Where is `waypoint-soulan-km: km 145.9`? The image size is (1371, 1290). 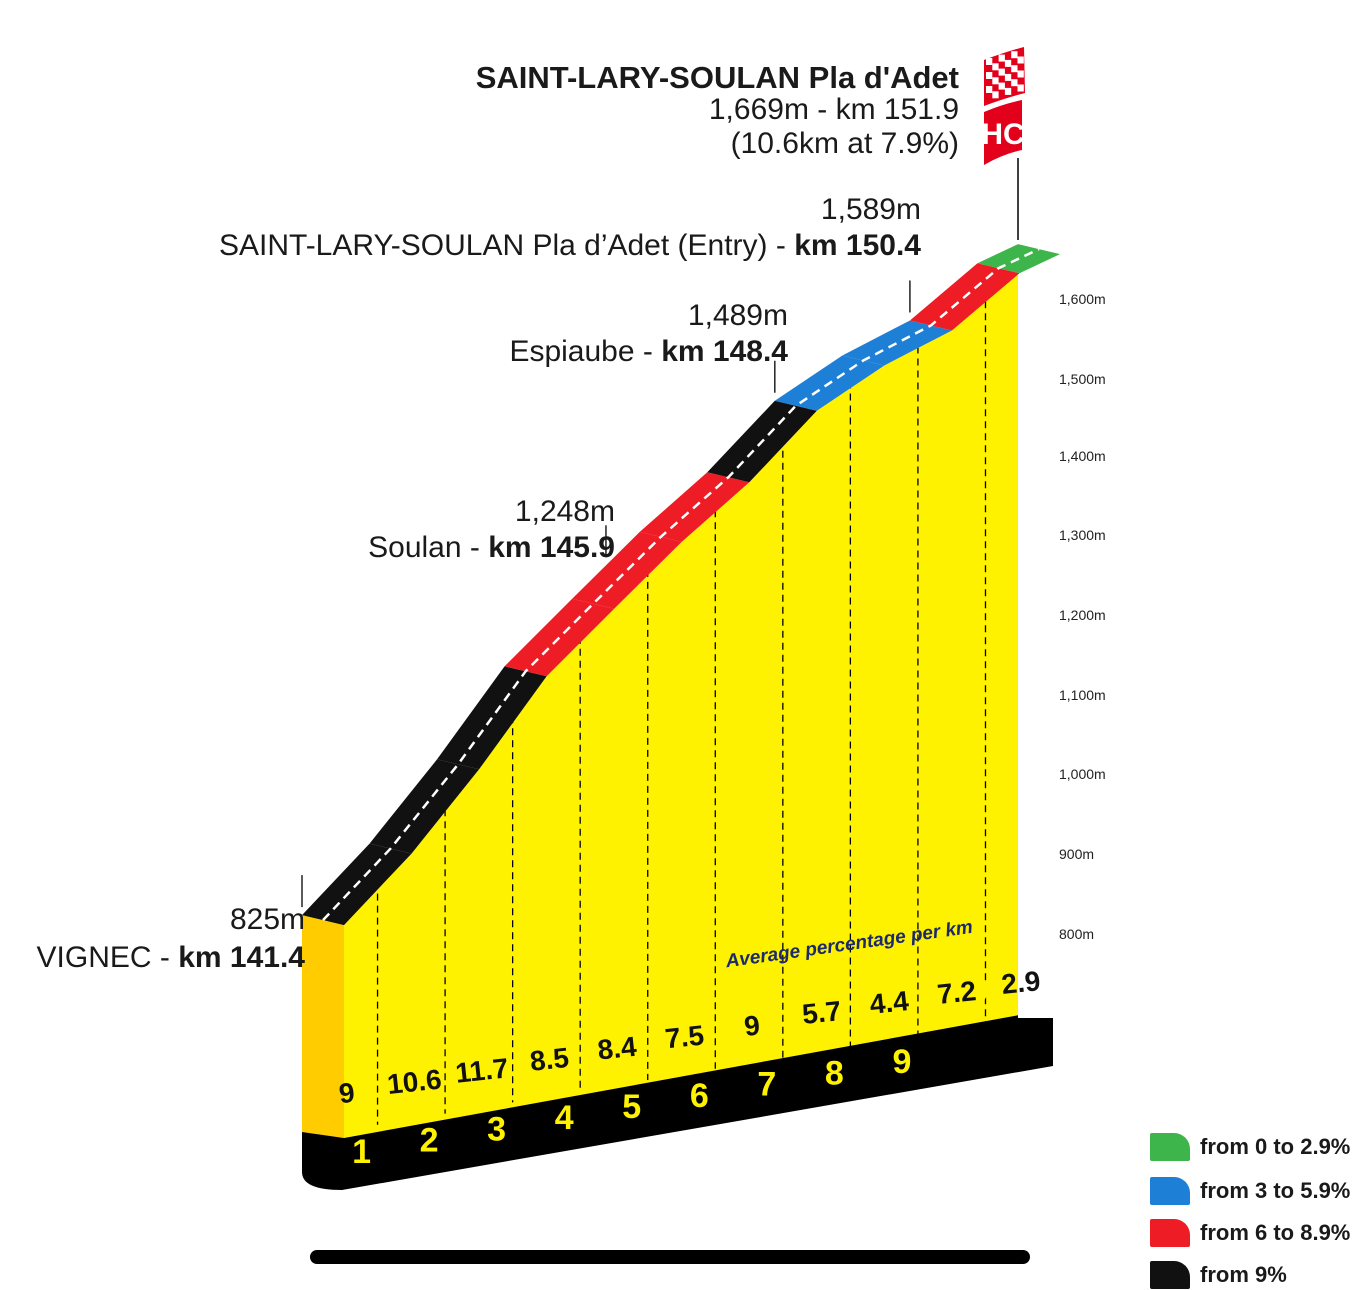
waypoint-soulan-km: km 145.9 is located at coordinates (551, 547).